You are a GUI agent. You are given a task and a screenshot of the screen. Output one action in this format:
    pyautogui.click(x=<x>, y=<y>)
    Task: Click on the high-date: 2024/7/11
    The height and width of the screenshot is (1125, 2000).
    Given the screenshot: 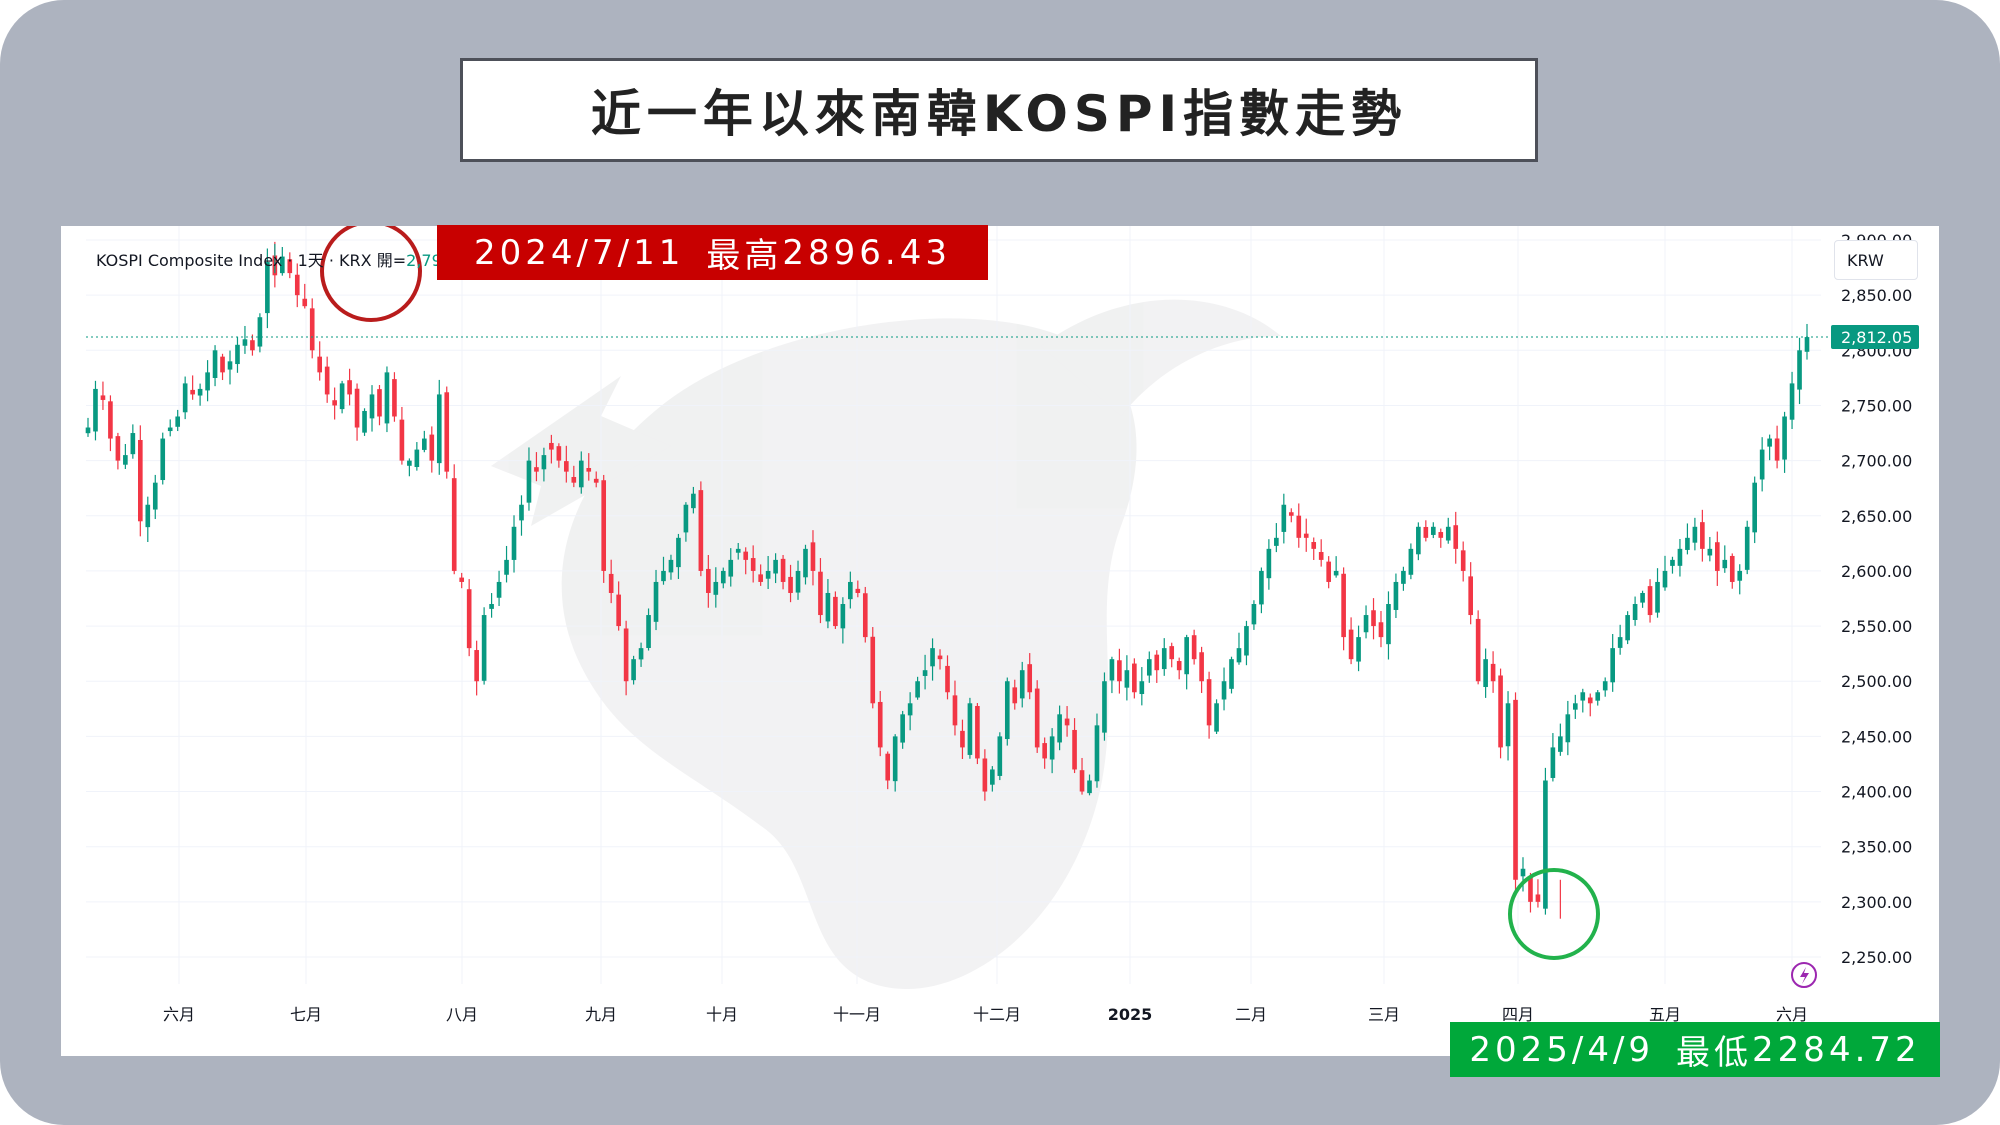 What is the action you would take?
    pyautogui.click(x=579, y=252)
    